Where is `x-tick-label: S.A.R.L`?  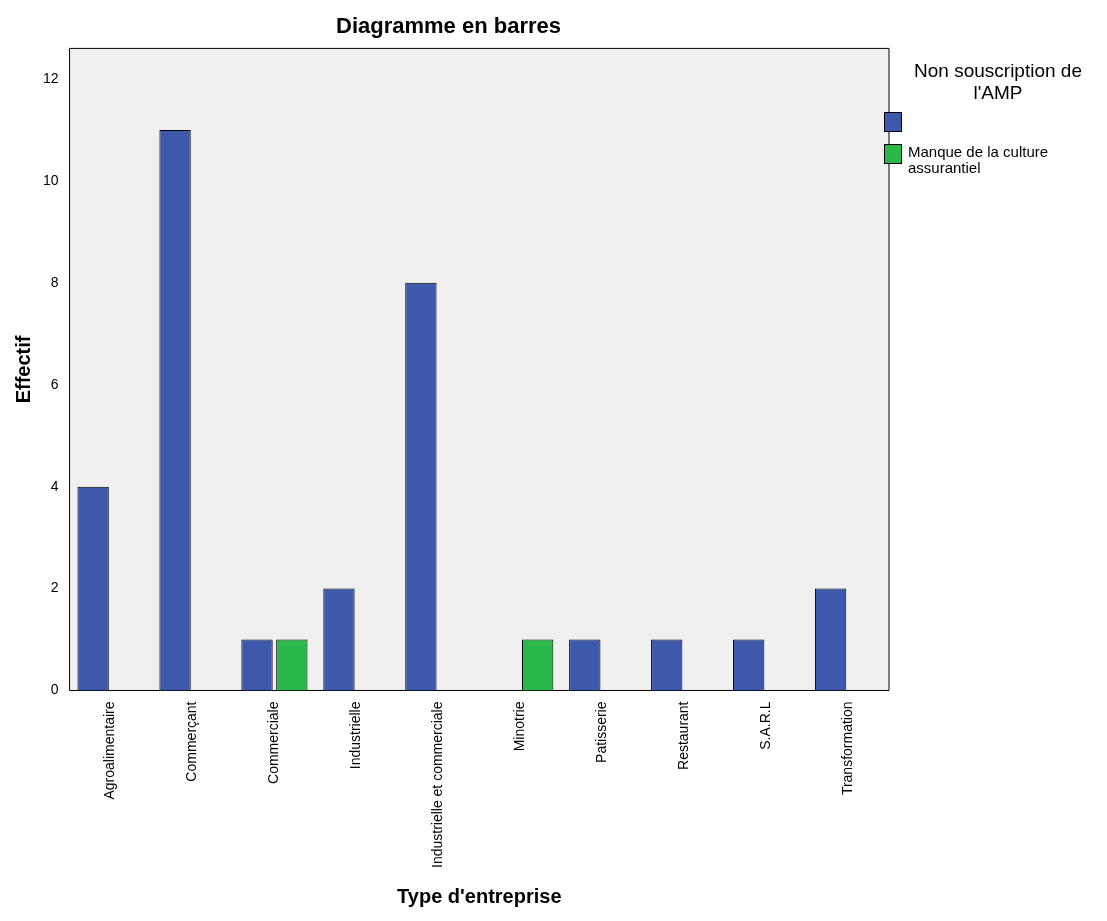 x-tick-label: S.A.R.L is located at coordinates (764, 725).